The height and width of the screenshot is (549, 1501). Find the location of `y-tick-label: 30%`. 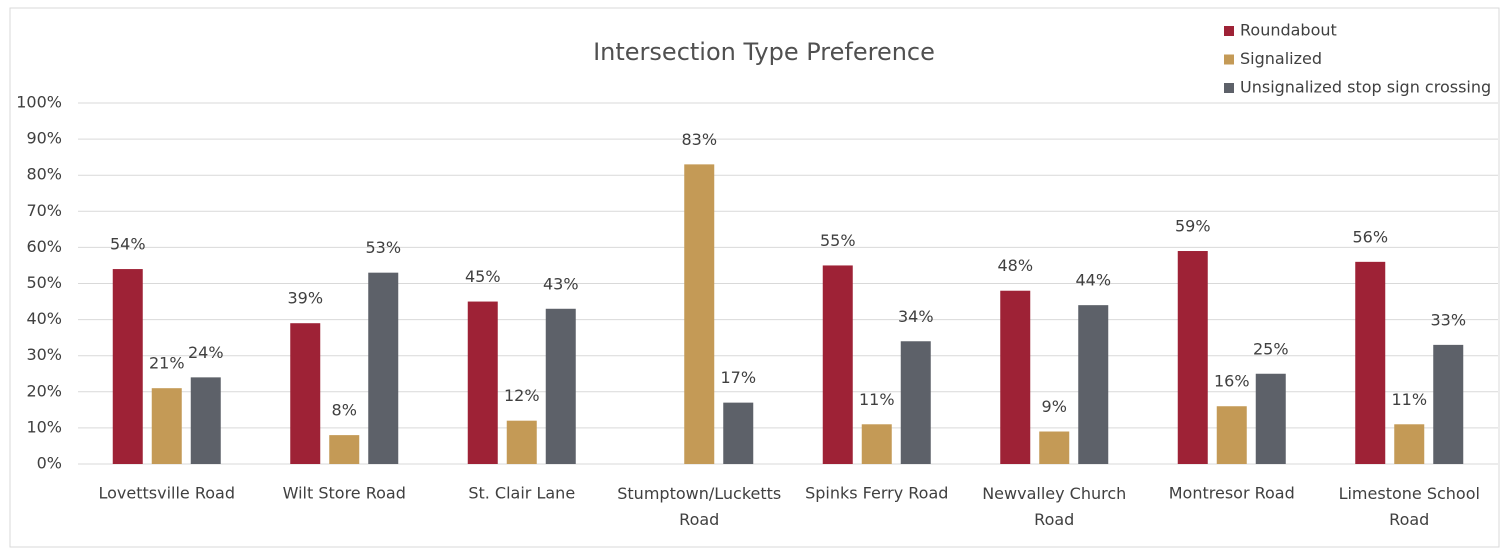

y-tick-label: 30% is located at coordinates (44, 354).